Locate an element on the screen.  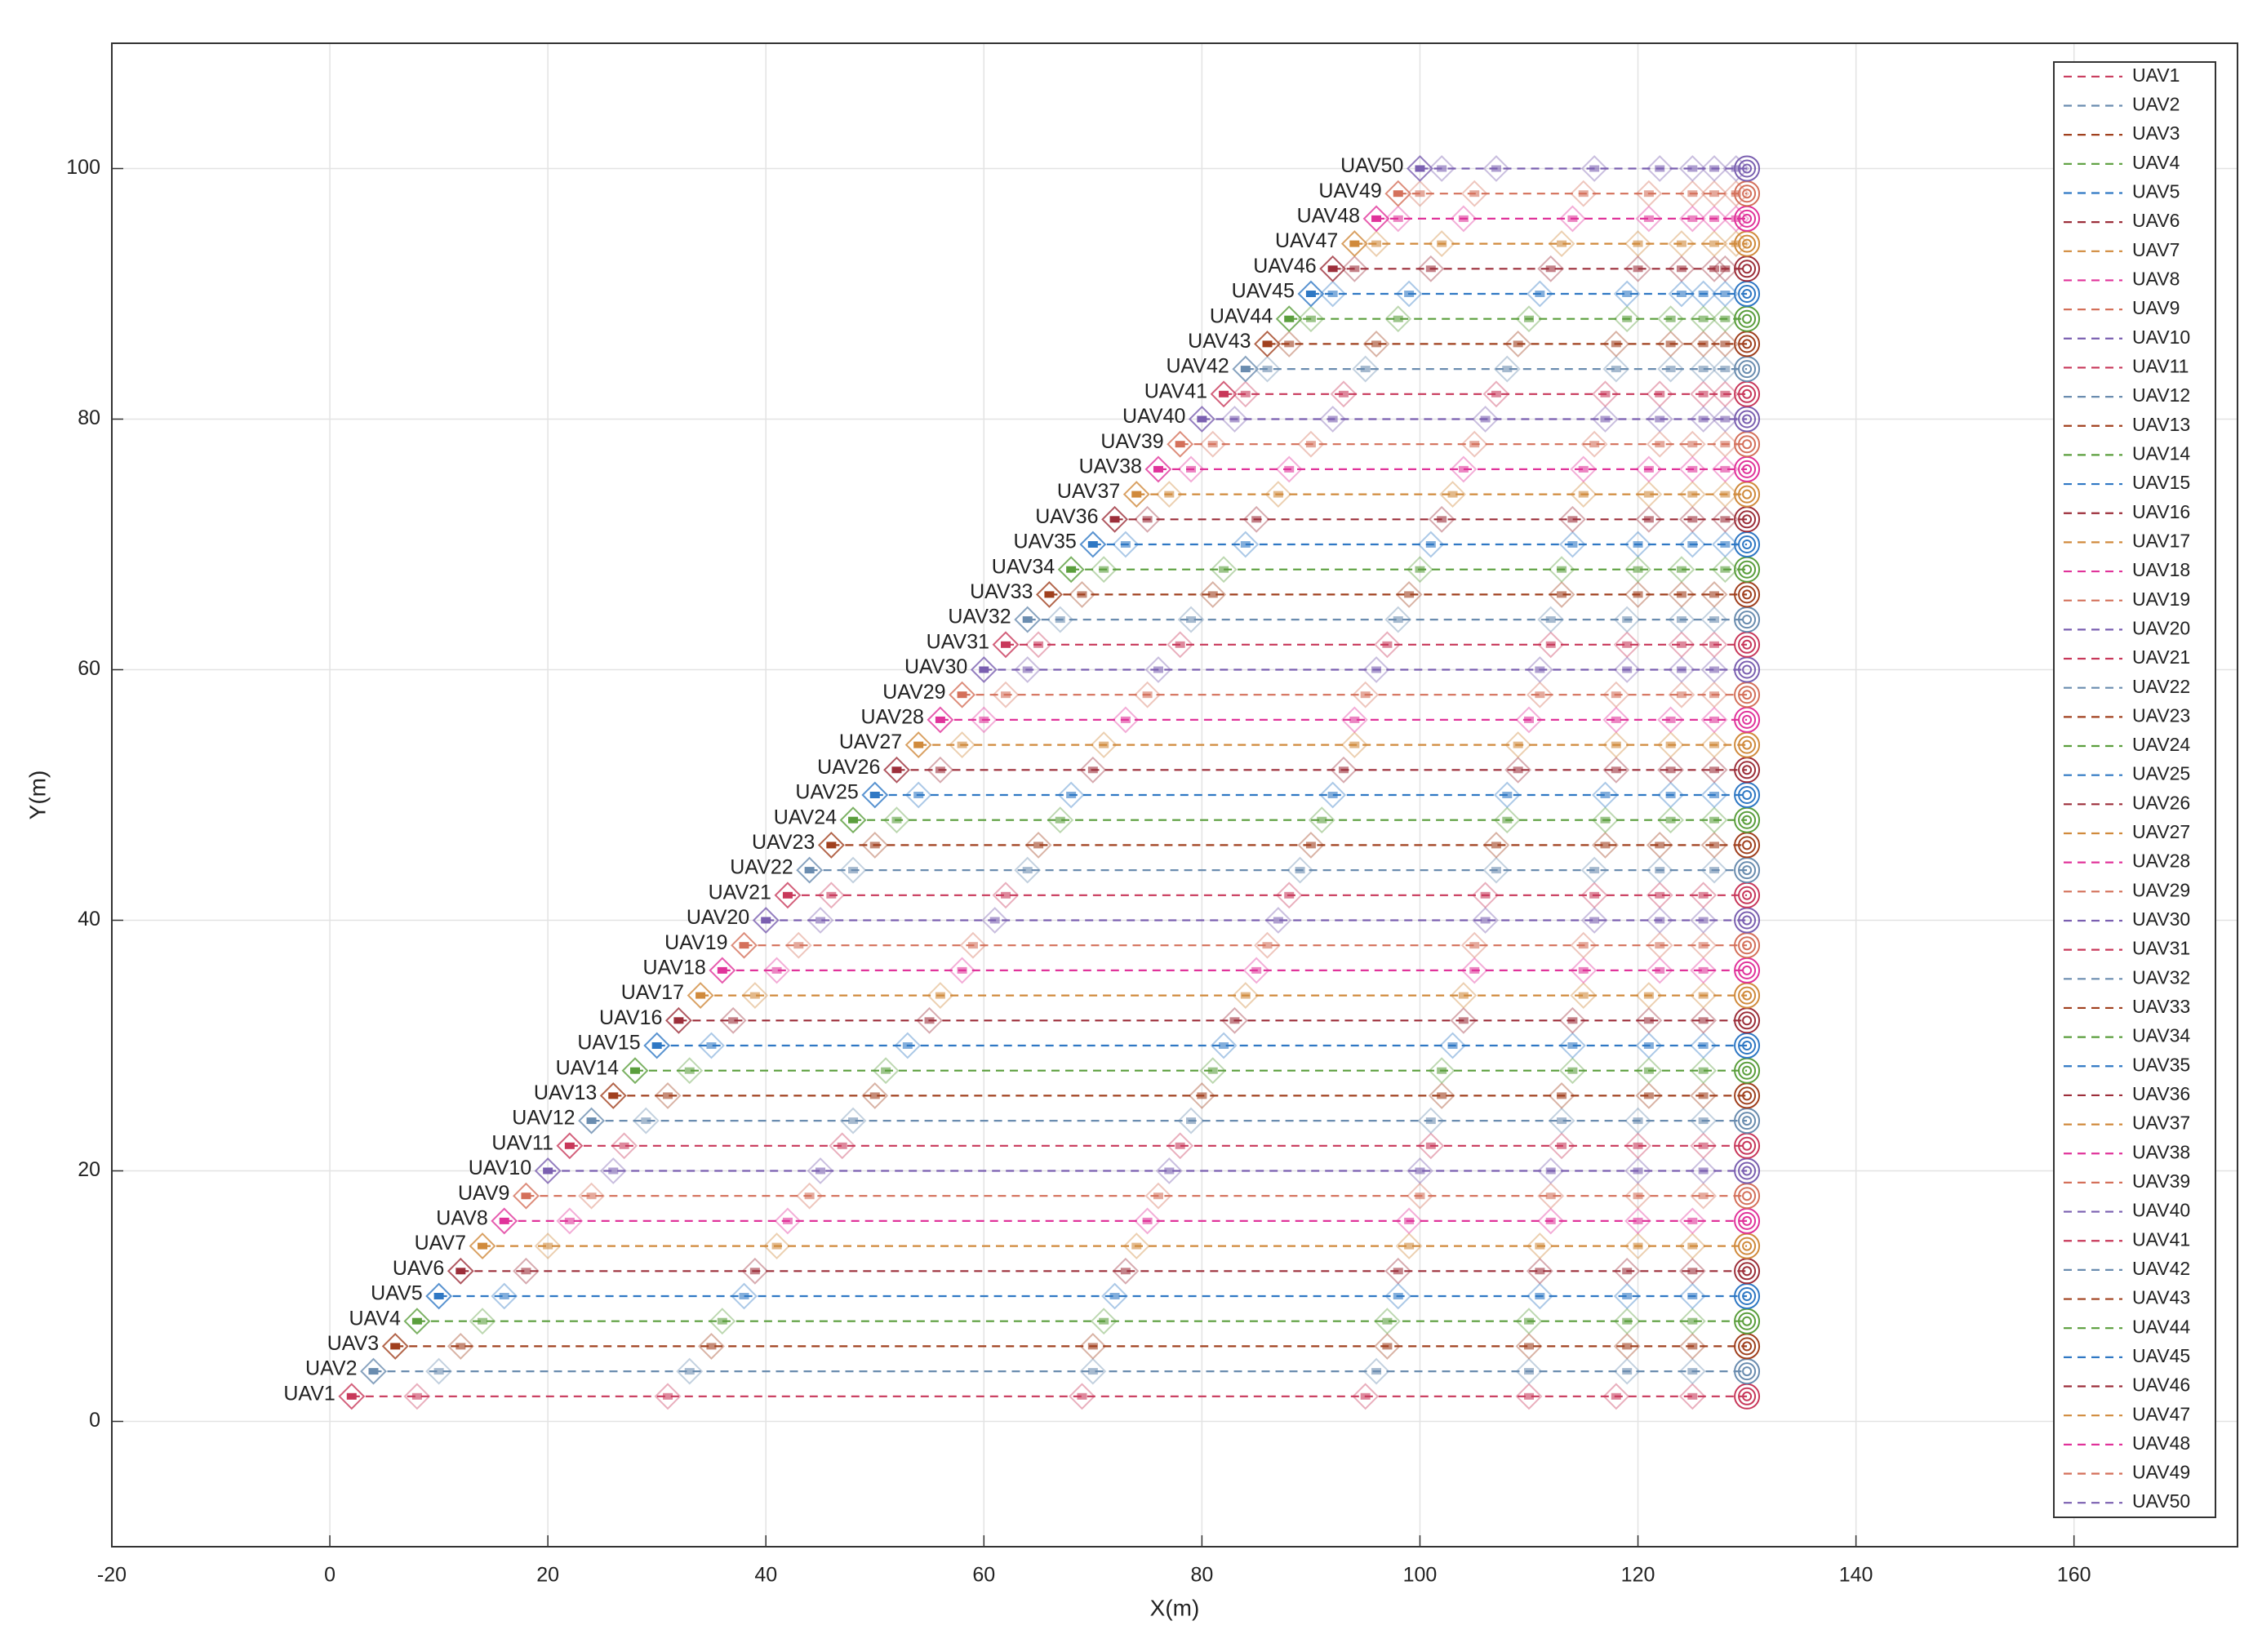
legend-label: UAV12 is located at coordinates (2161, 395).